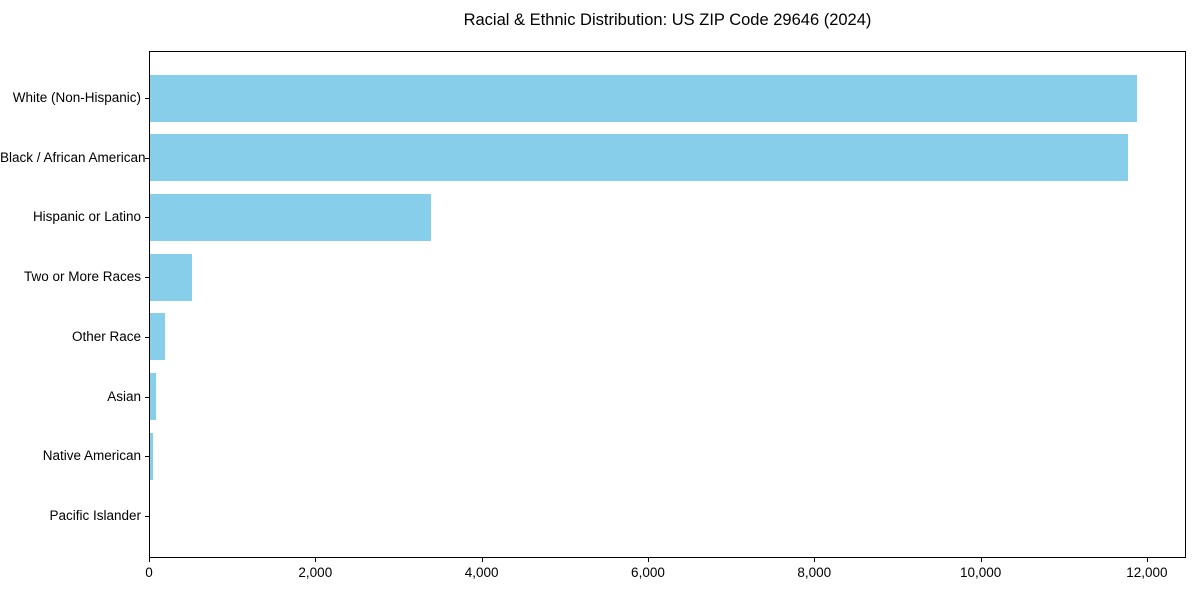  What do you see at coordinates (91, 456) in the screenshot?
I see `y-tick-label-native-american: Native American` at bounding box center [91, 456].